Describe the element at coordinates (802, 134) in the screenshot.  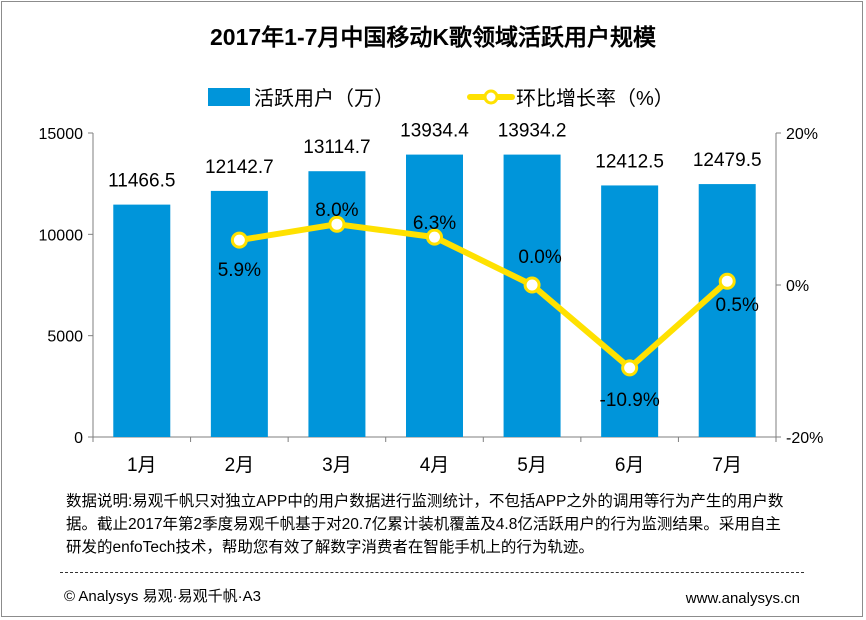
I see `y-right-tick-label: 20%` at that location.